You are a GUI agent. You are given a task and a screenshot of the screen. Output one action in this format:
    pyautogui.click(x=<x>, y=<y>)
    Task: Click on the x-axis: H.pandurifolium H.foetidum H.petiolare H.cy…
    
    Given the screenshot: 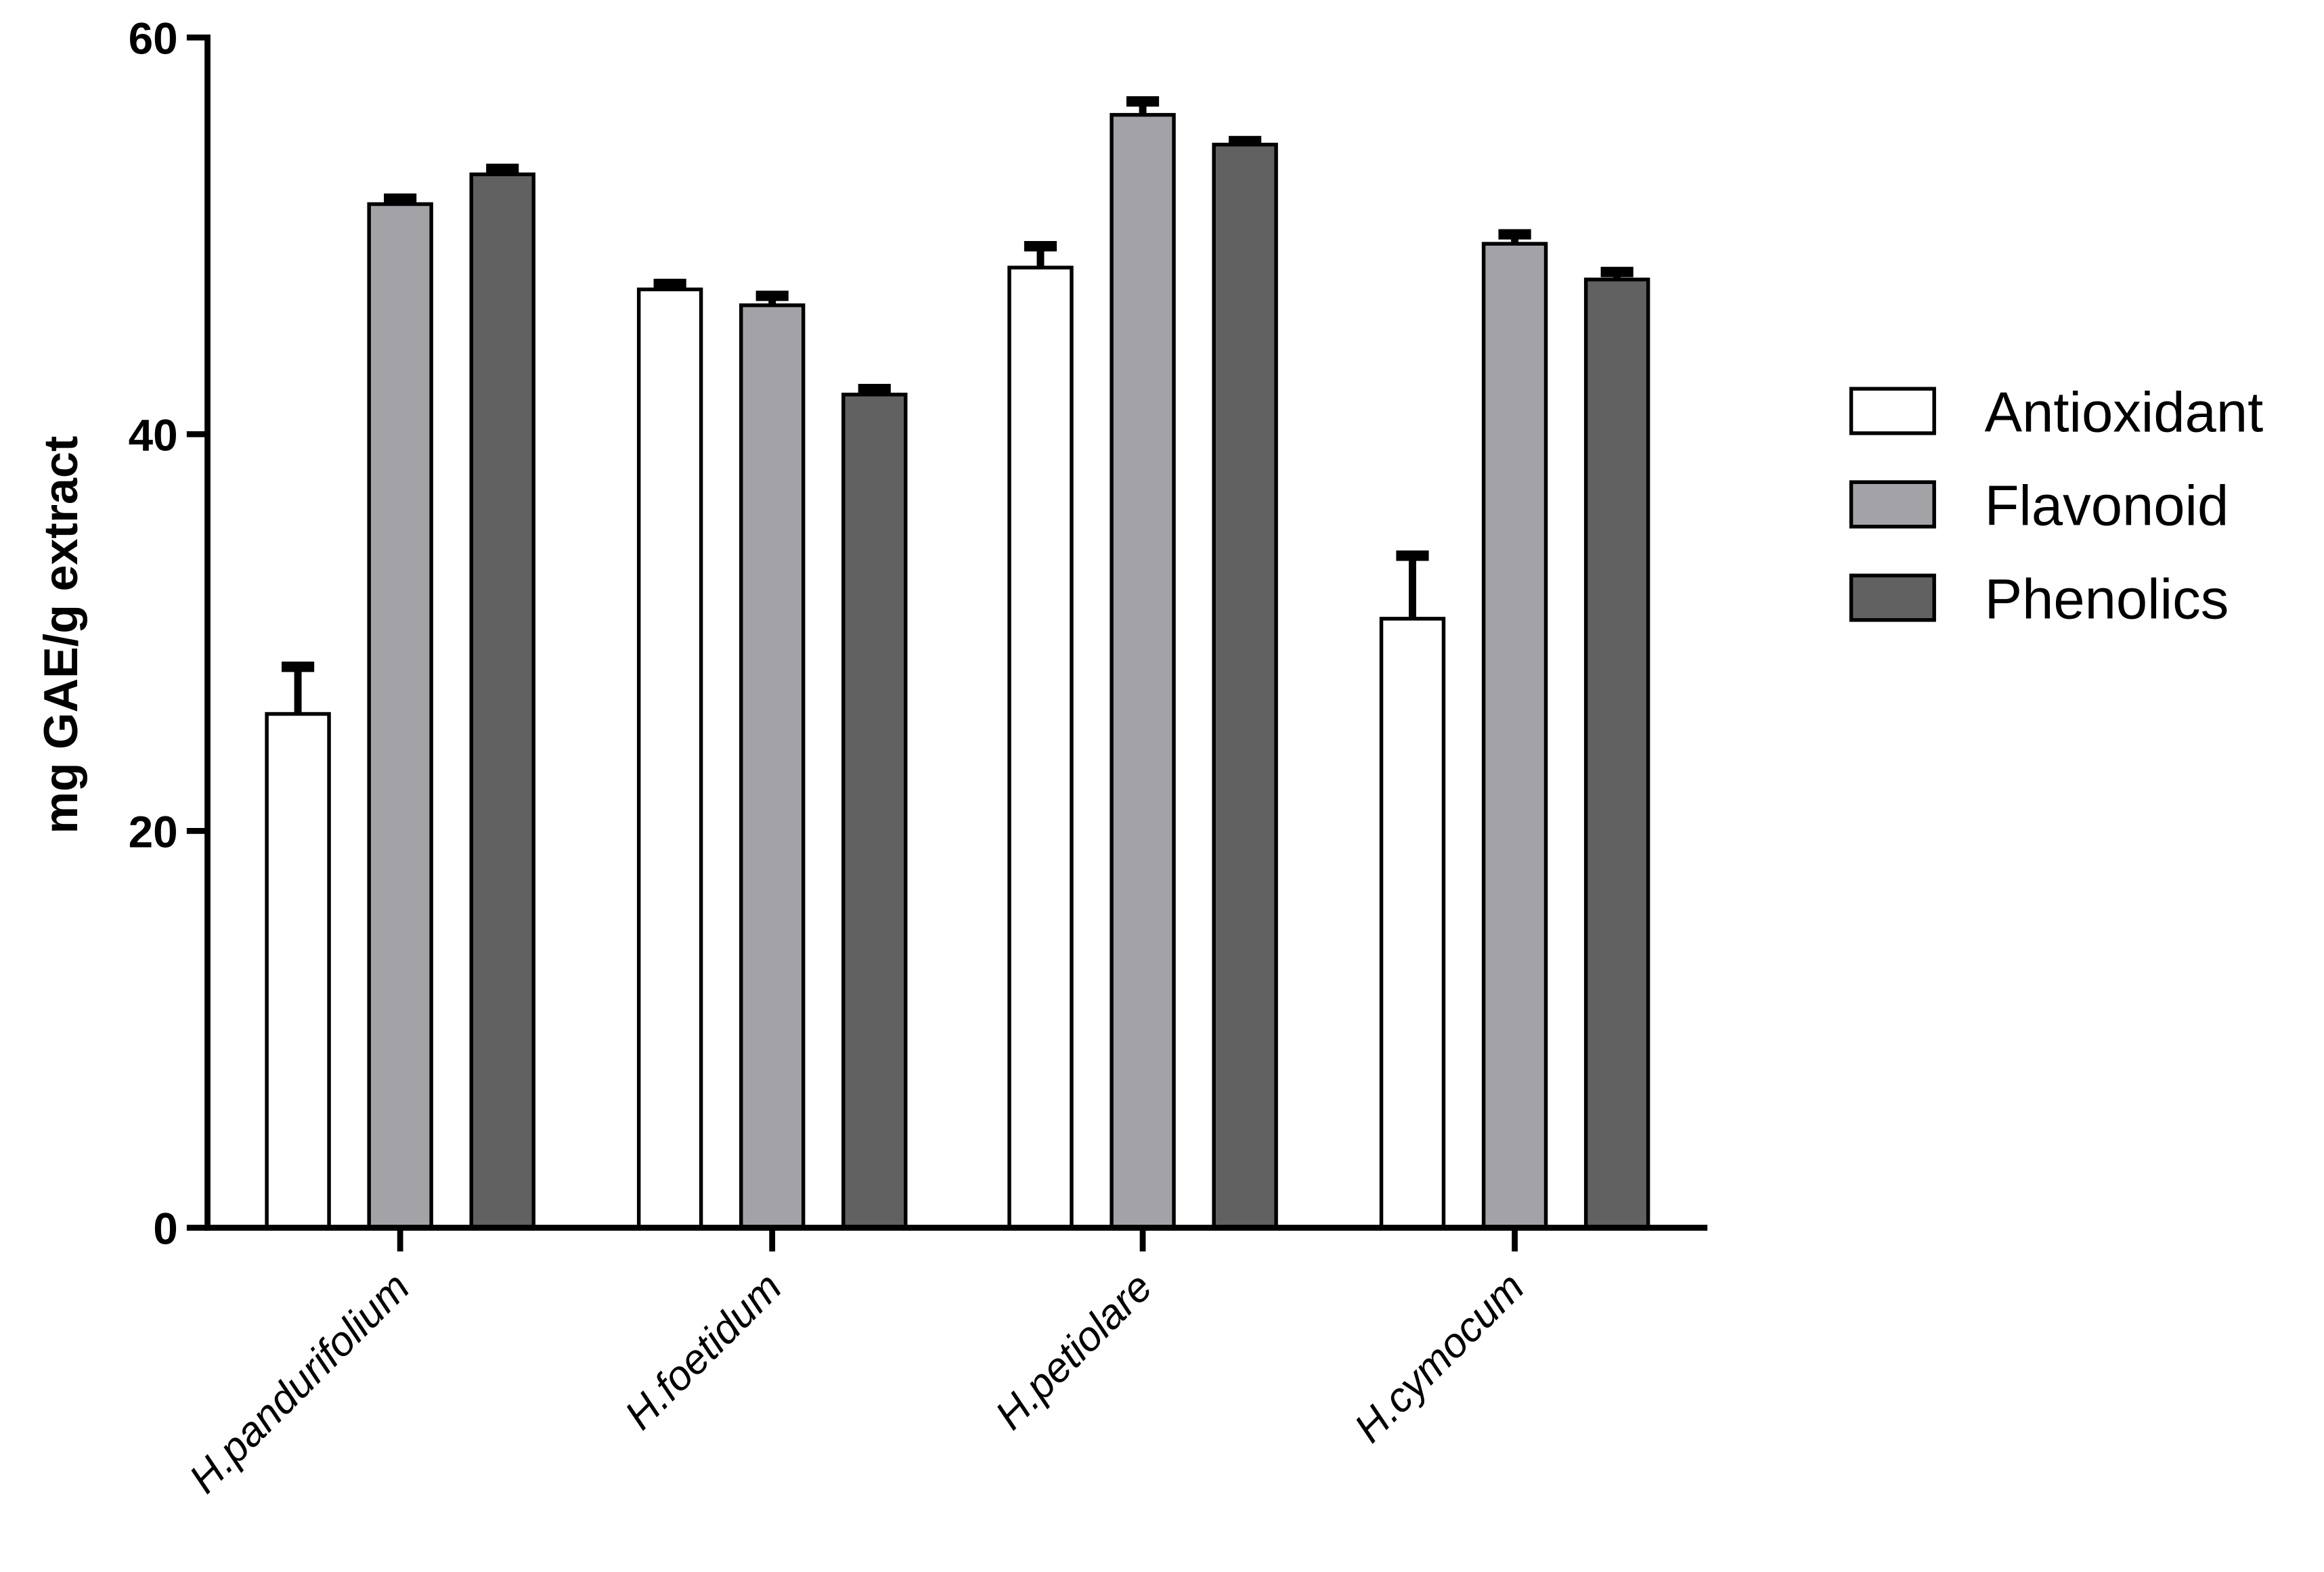 What is the action you would take?
    pyautogui.click(x=944, y=1364)
    